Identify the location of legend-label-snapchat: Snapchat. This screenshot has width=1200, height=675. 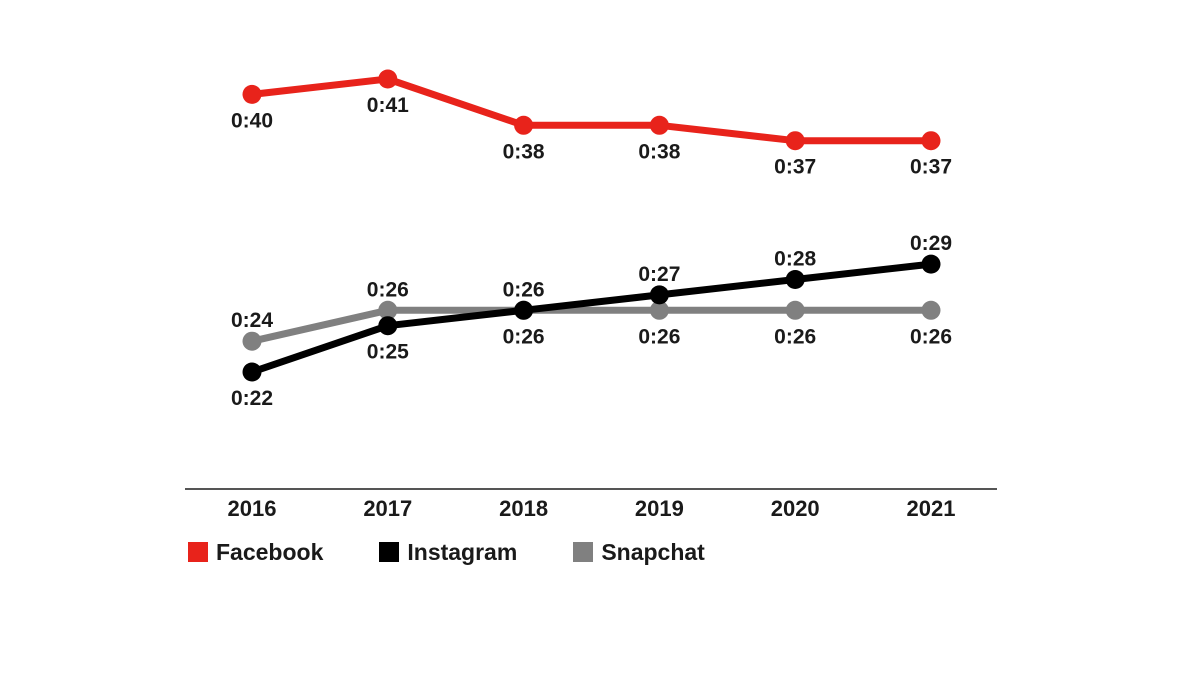
(653, 551).